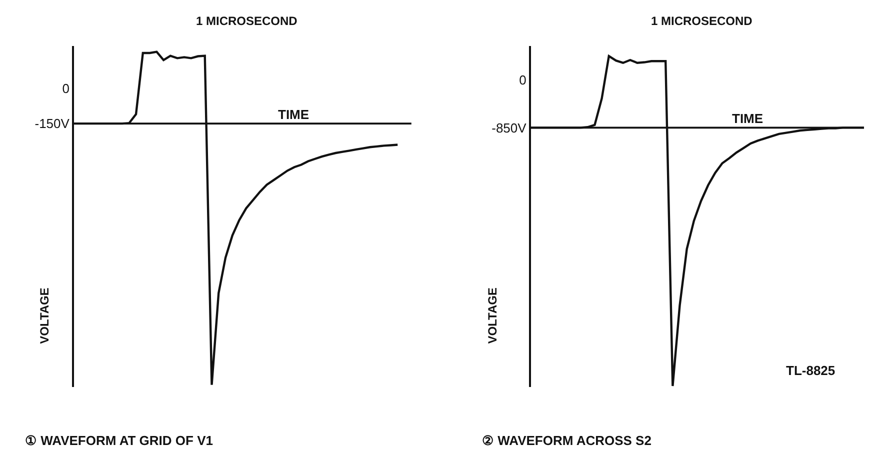 This screenshot has width=874, height=469. What do you see at coordinates (811, 370) in the screenshot?
I see `annotation: TL-8825` at bounding box center [811, 370].